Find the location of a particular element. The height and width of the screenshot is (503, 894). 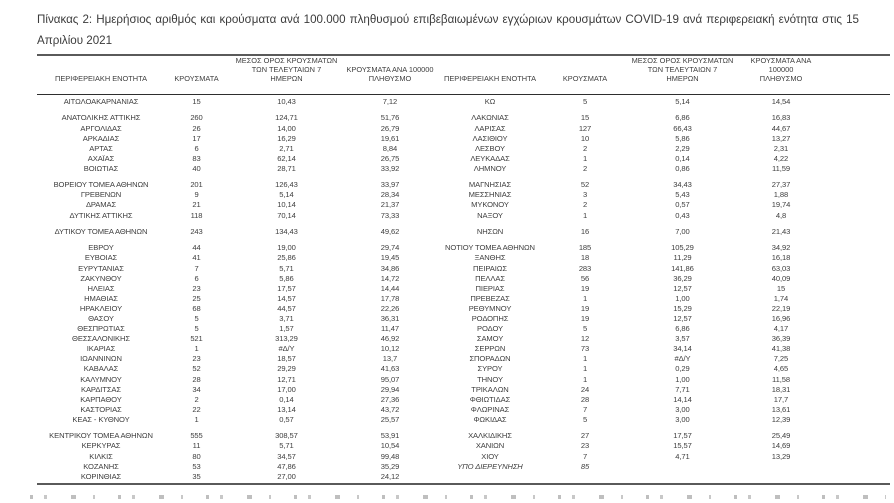

table-row: ΚΕΡΚΥΡΑΣ 11 5,71 10,54 is located at coordinates (236, 446).